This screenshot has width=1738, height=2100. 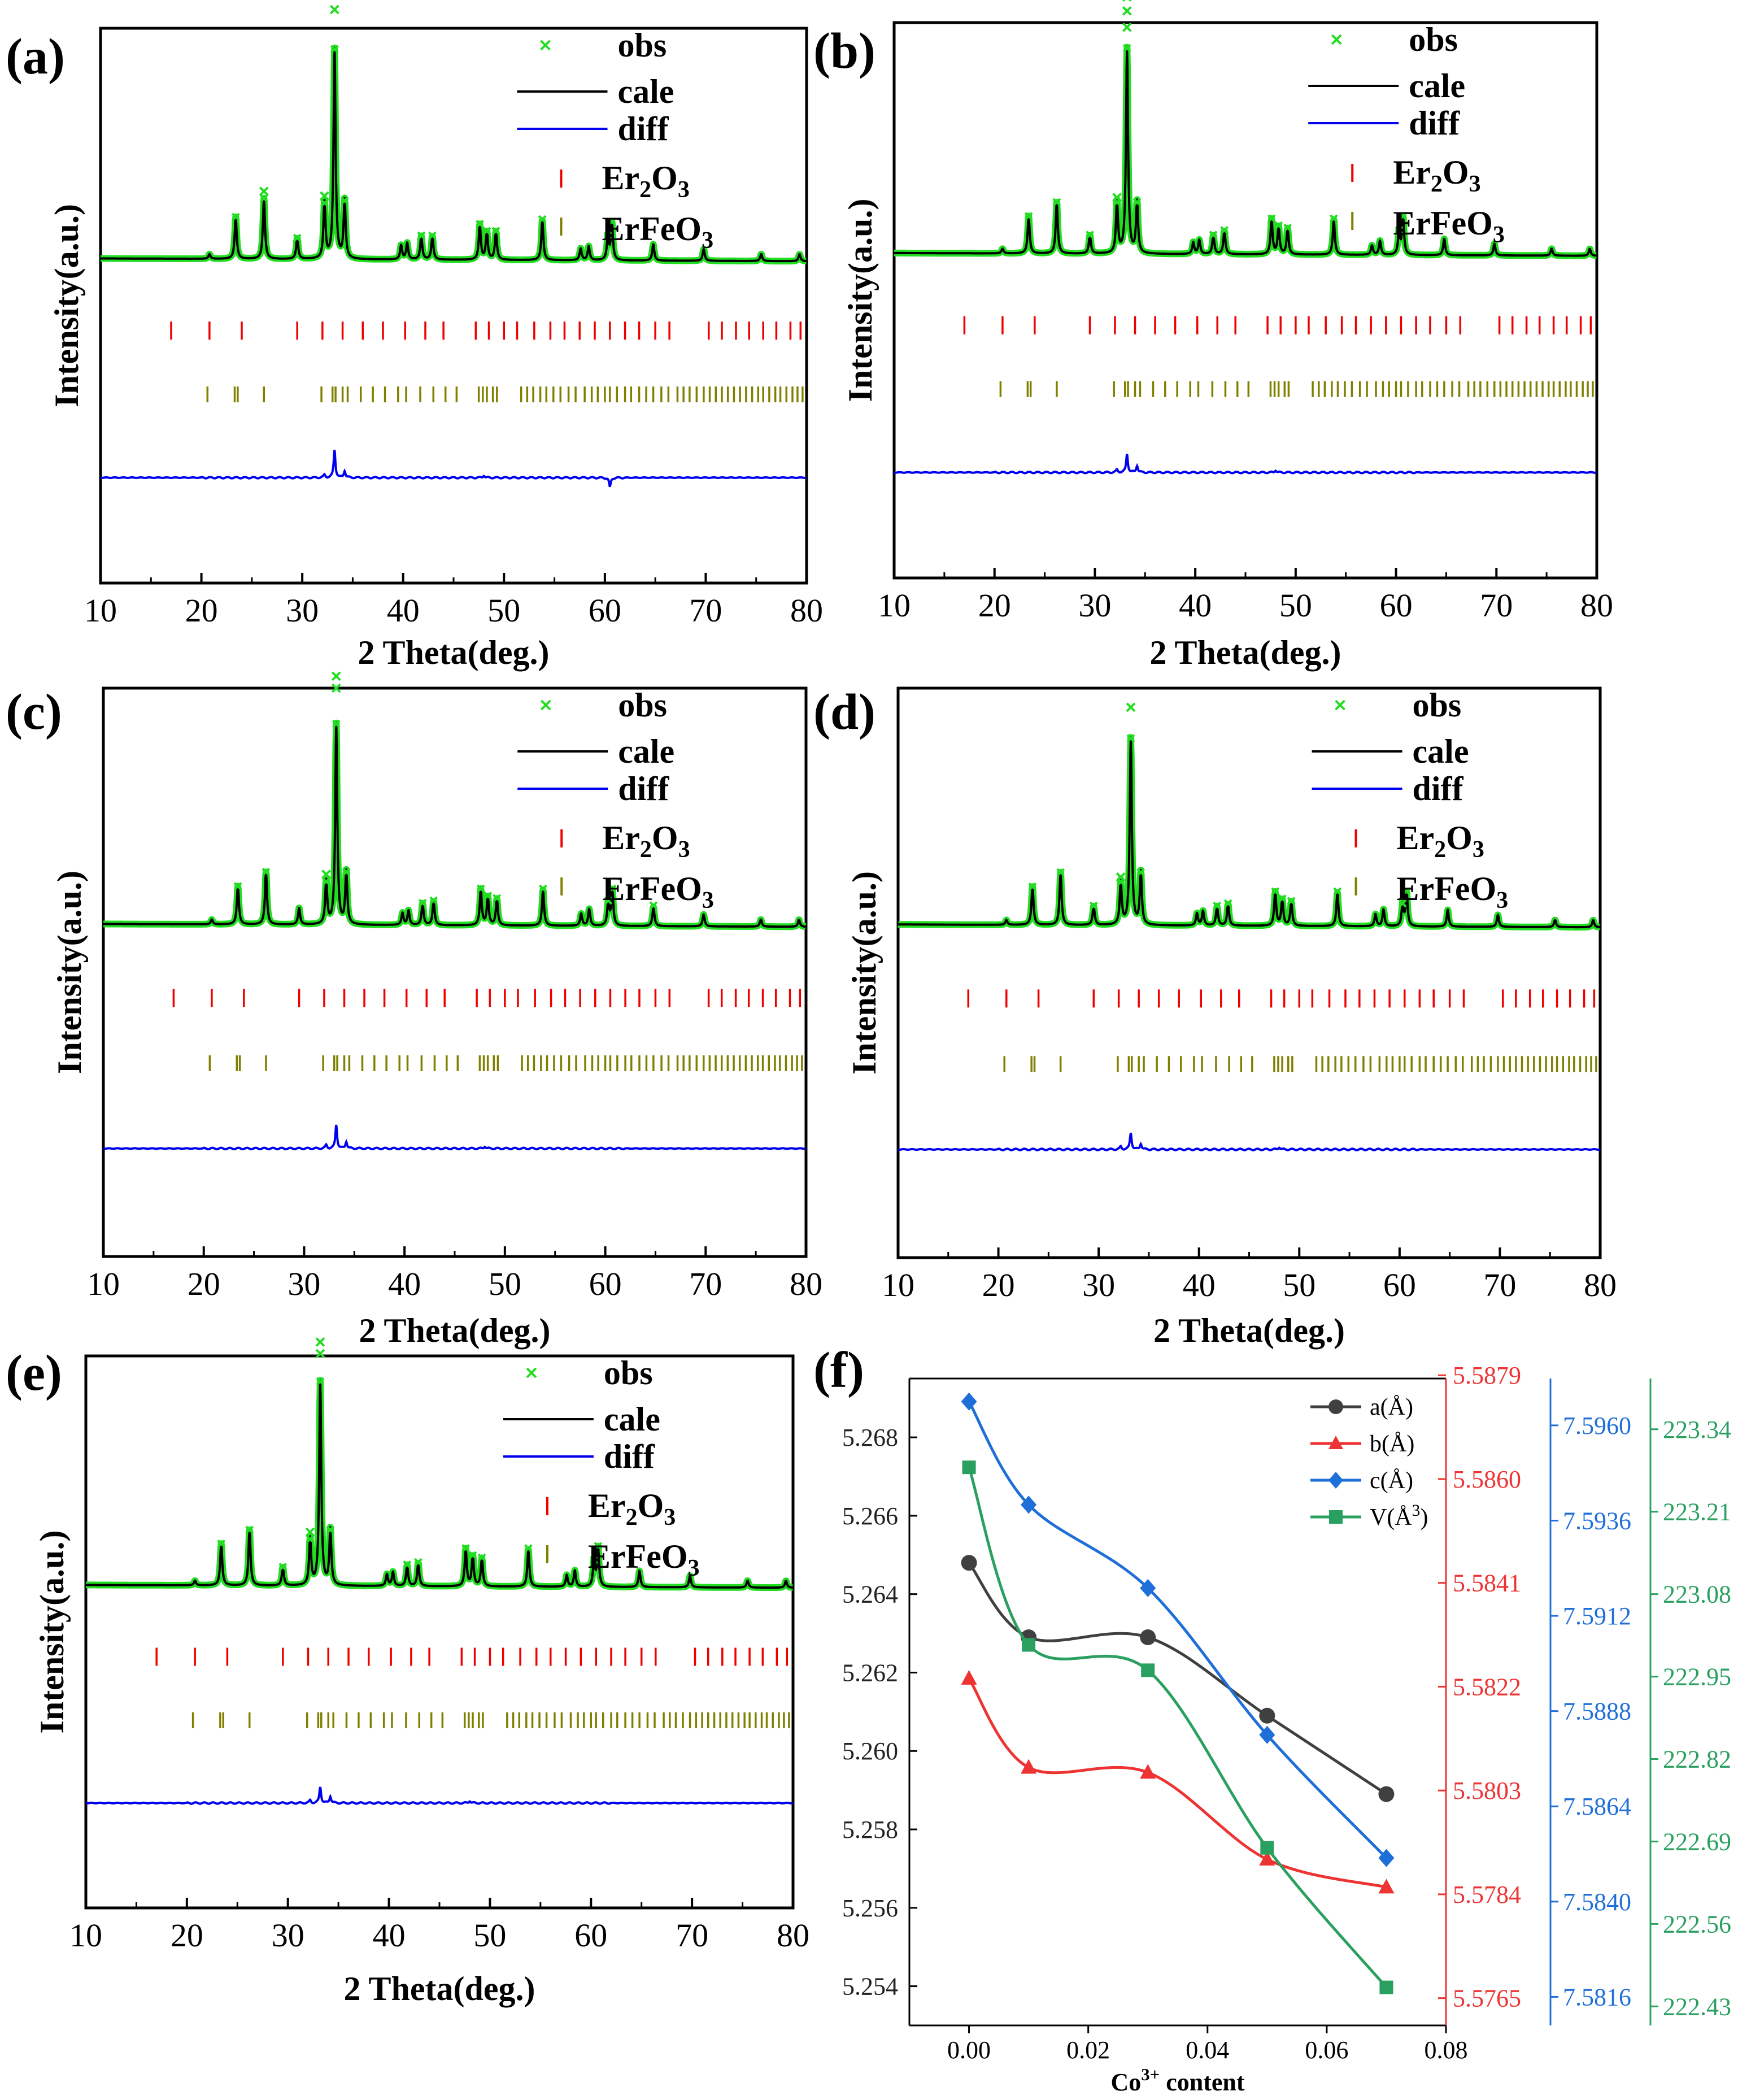 What do you see at coordinates (390, 1935) in the screenshot?
I see `x-tick-label: 40` at bounding box center [390, 1935].